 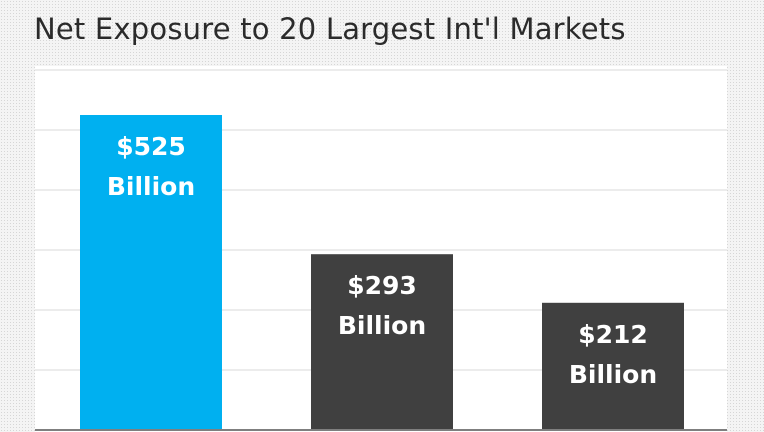 I want to click on bar-1-label-line-1: $525, so click(x=151, y=146).